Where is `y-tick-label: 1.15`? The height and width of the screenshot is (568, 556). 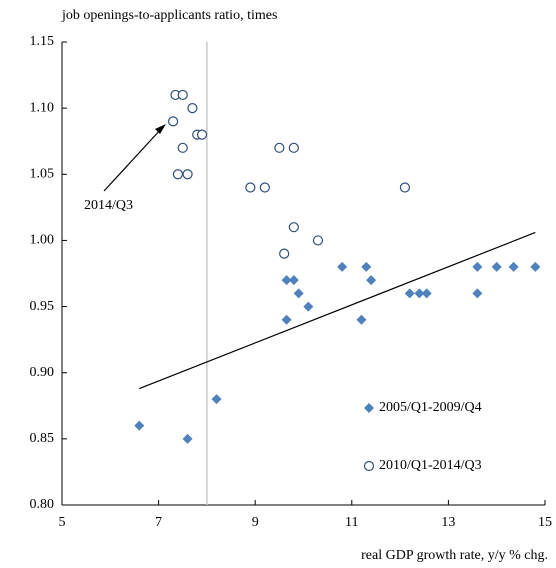 y-tick-label: 1.15 is located at coordinates (42, 41).